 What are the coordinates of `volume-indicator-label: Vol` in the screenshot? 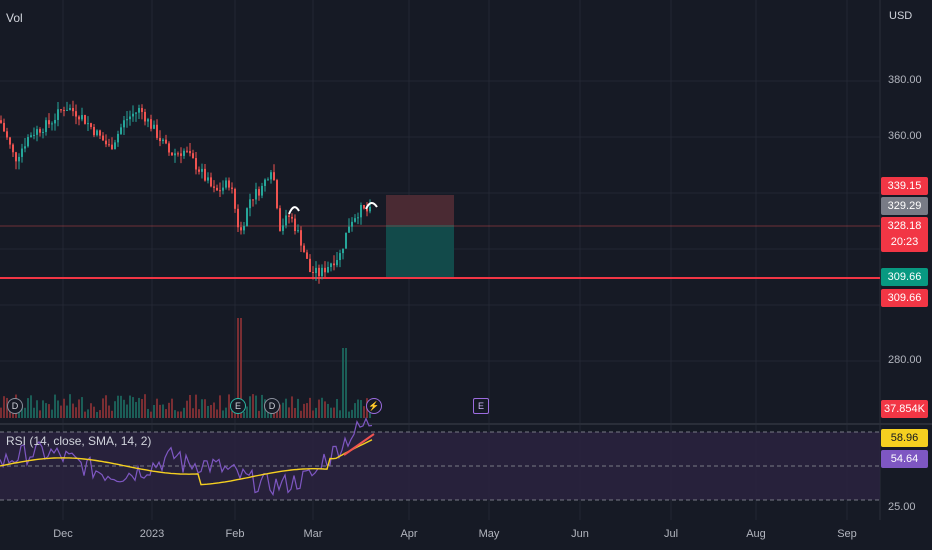 It's located at (14, 18).